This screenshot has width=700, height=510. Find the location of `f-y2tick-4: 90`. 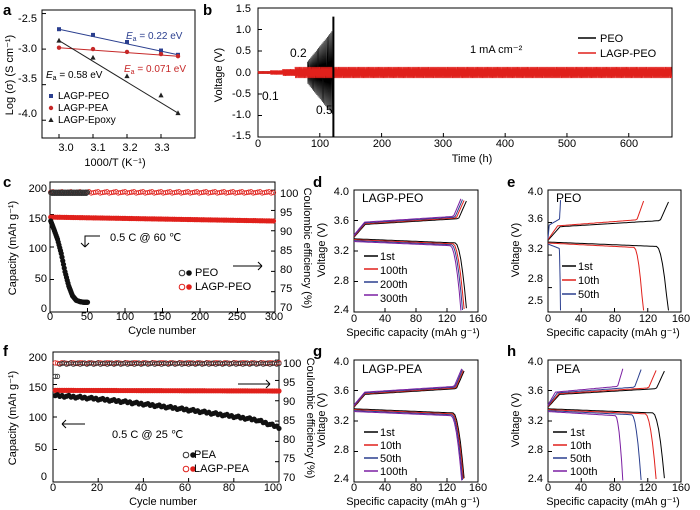

f-y2tick-4: 90 is located at coordinates (289, 402).